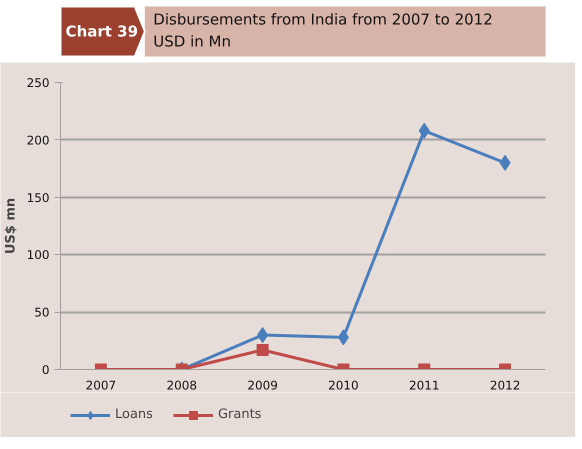  What do you see at coordinates (42, 313) in the screenshot?
I see `y-tick-label: 50` at bounding box center [42, 313].